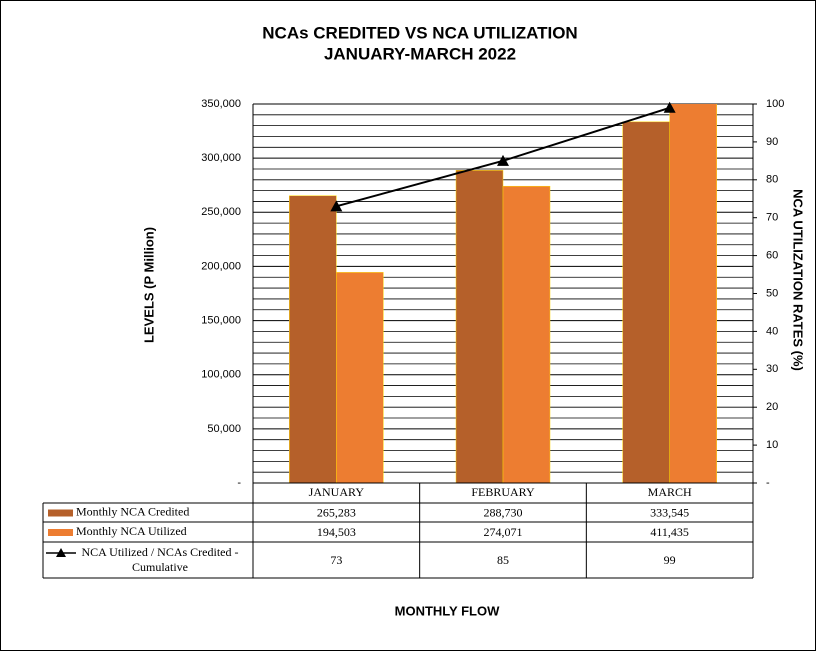  I want to click on legend-label: Monthly NCA Utilized, so click(131, 531).